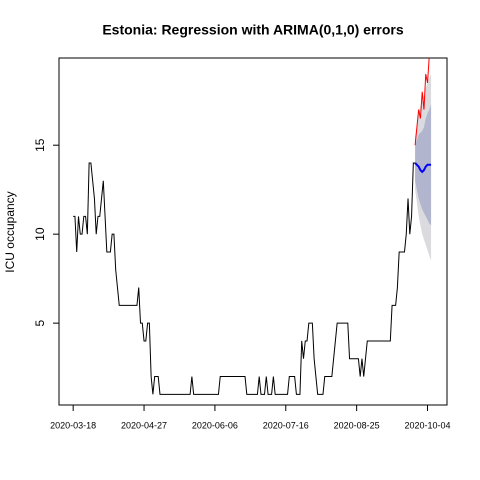  Describe the element at coordinates (215, 425) in the screenshot. I see `x-tick-label: 2020-06-06` at that location.